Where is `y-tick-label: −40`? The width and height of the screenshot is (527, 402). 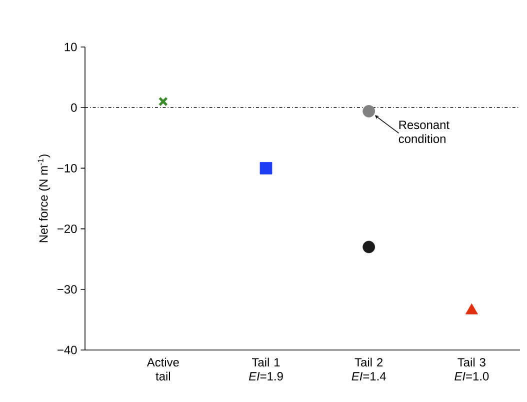
y-tick-label: −40 is located at coordinates (67, 350).